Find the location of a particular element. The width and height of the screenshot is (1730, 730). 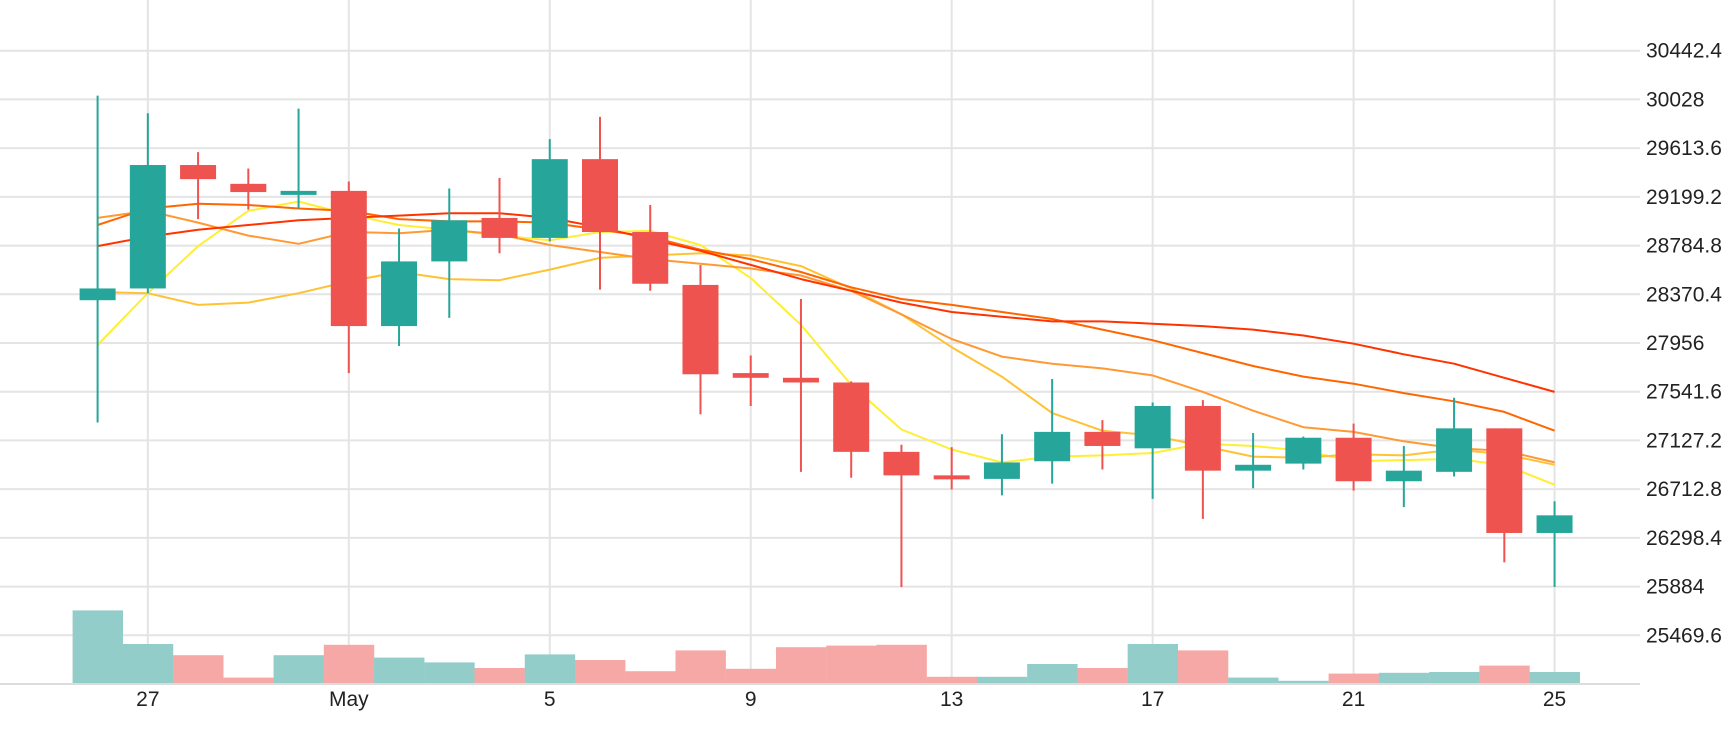

y-tick-label: 30028 is located at coordinates (1675, 99).